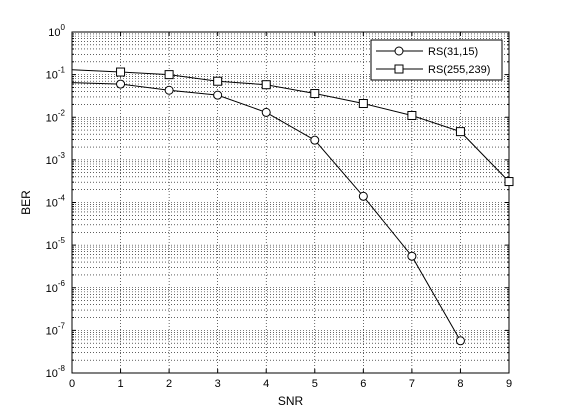  Describe the element at coordinates (56, 159) in the screenshot. I see `y-tick-label: 10⁻³` at that location.